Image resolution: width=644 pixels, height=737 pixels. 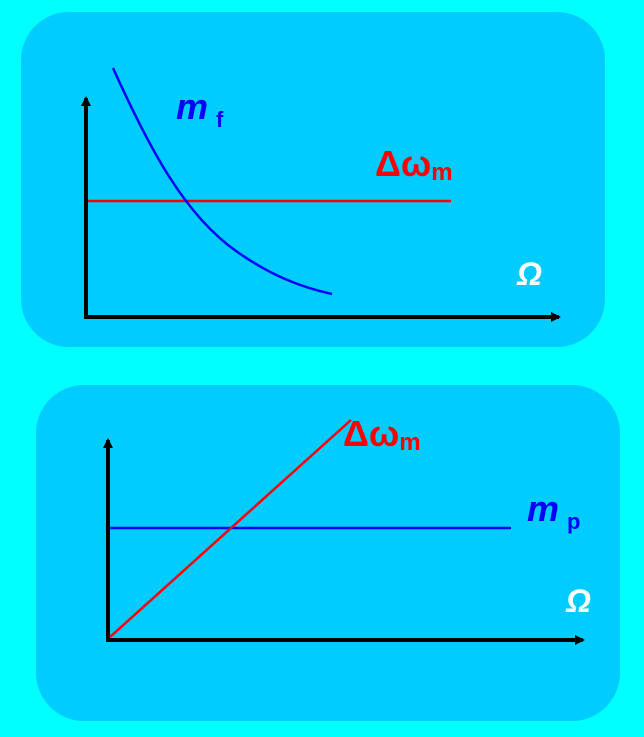 I want to click on top-red-label-sub: m, so click(x=441, y=172).